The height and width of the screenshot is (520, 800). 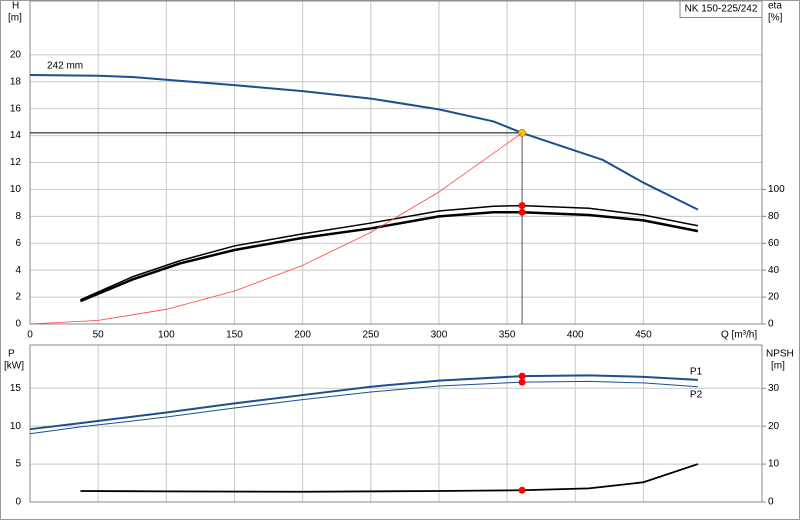 I want to click on x-tick-label: 100, so click(x=166, y=335).